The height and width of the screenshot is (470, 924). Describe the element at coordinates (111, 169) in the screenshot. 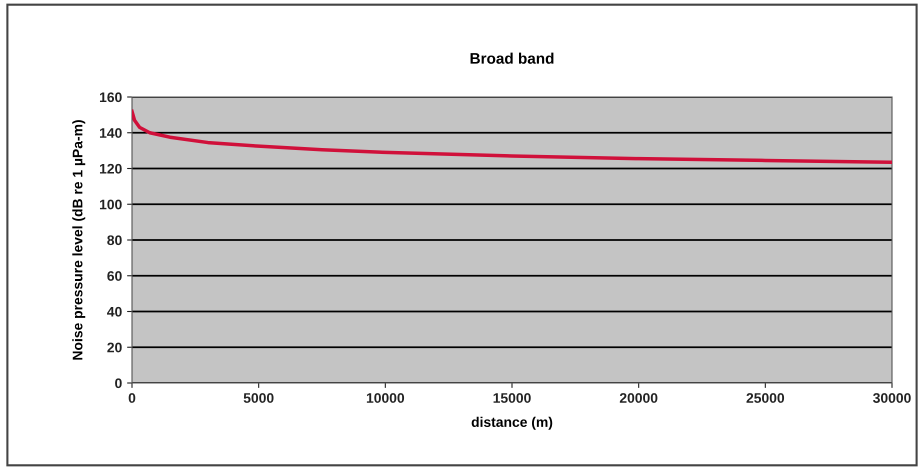

I see `y-tick-label: 120` at that location.